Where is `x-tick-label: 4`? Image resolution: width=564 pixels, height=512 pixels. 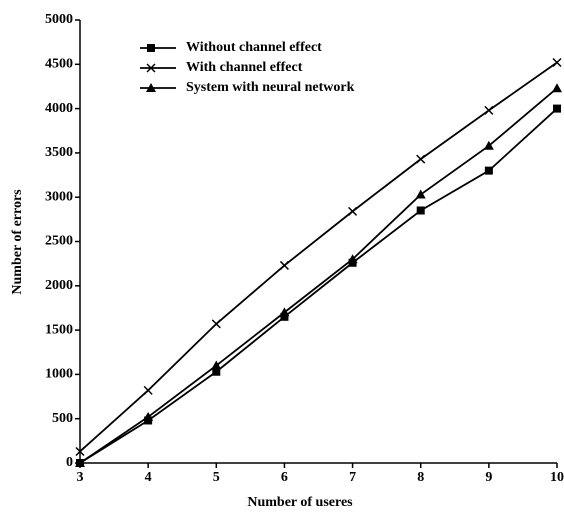
x-tick-label: 4 is located at coordinates (148, 477).